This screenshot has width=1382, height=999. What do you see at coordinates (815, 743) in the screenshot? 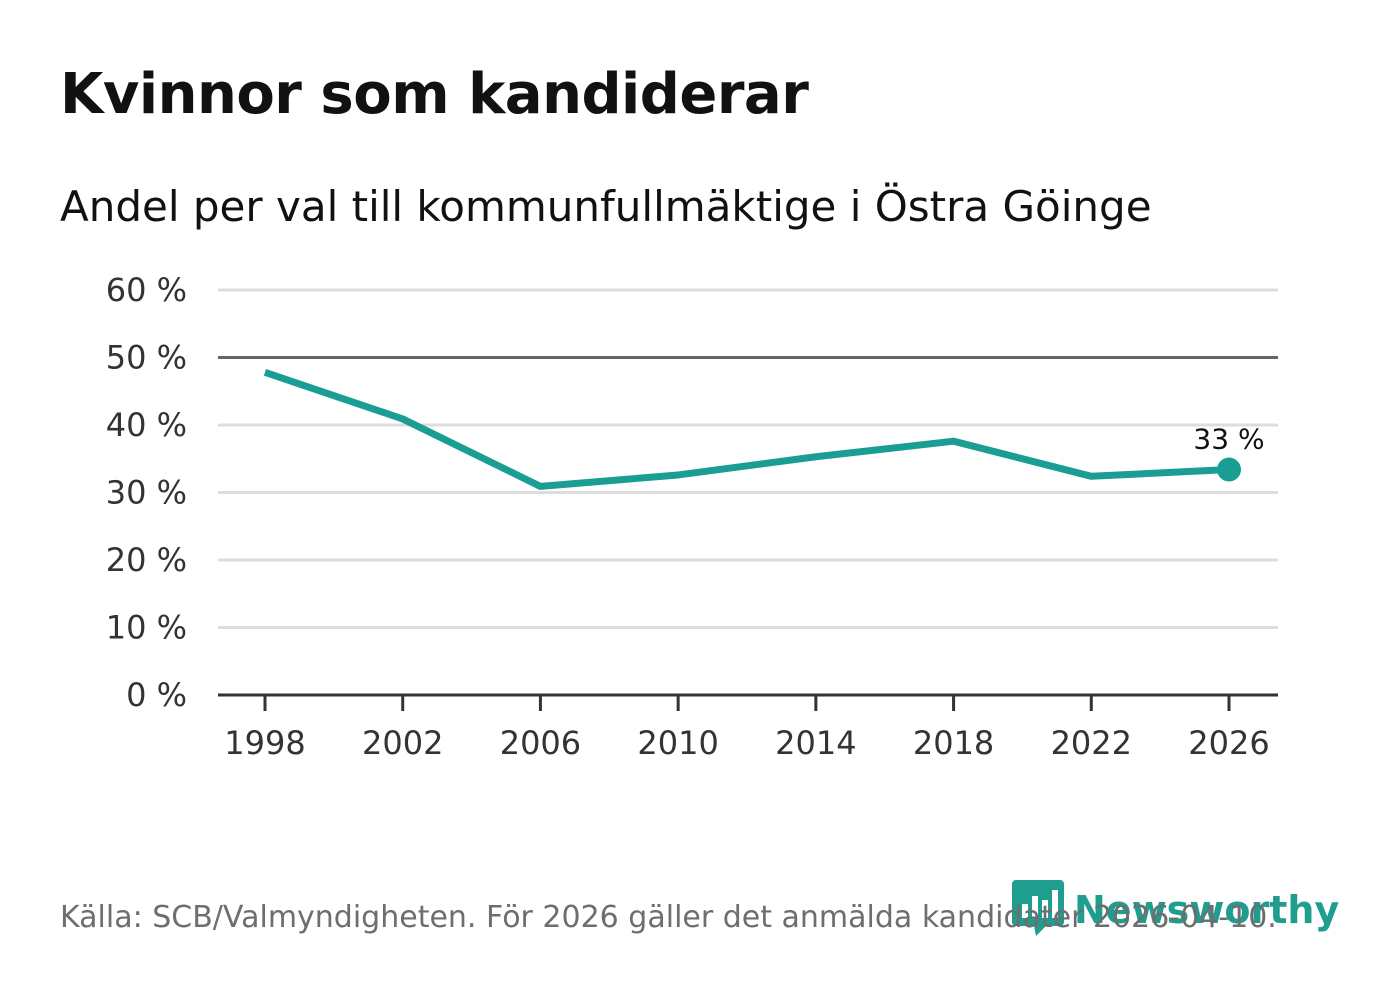
I see `x-tick-label-2014: 2014` at bounding box center [815, 743].